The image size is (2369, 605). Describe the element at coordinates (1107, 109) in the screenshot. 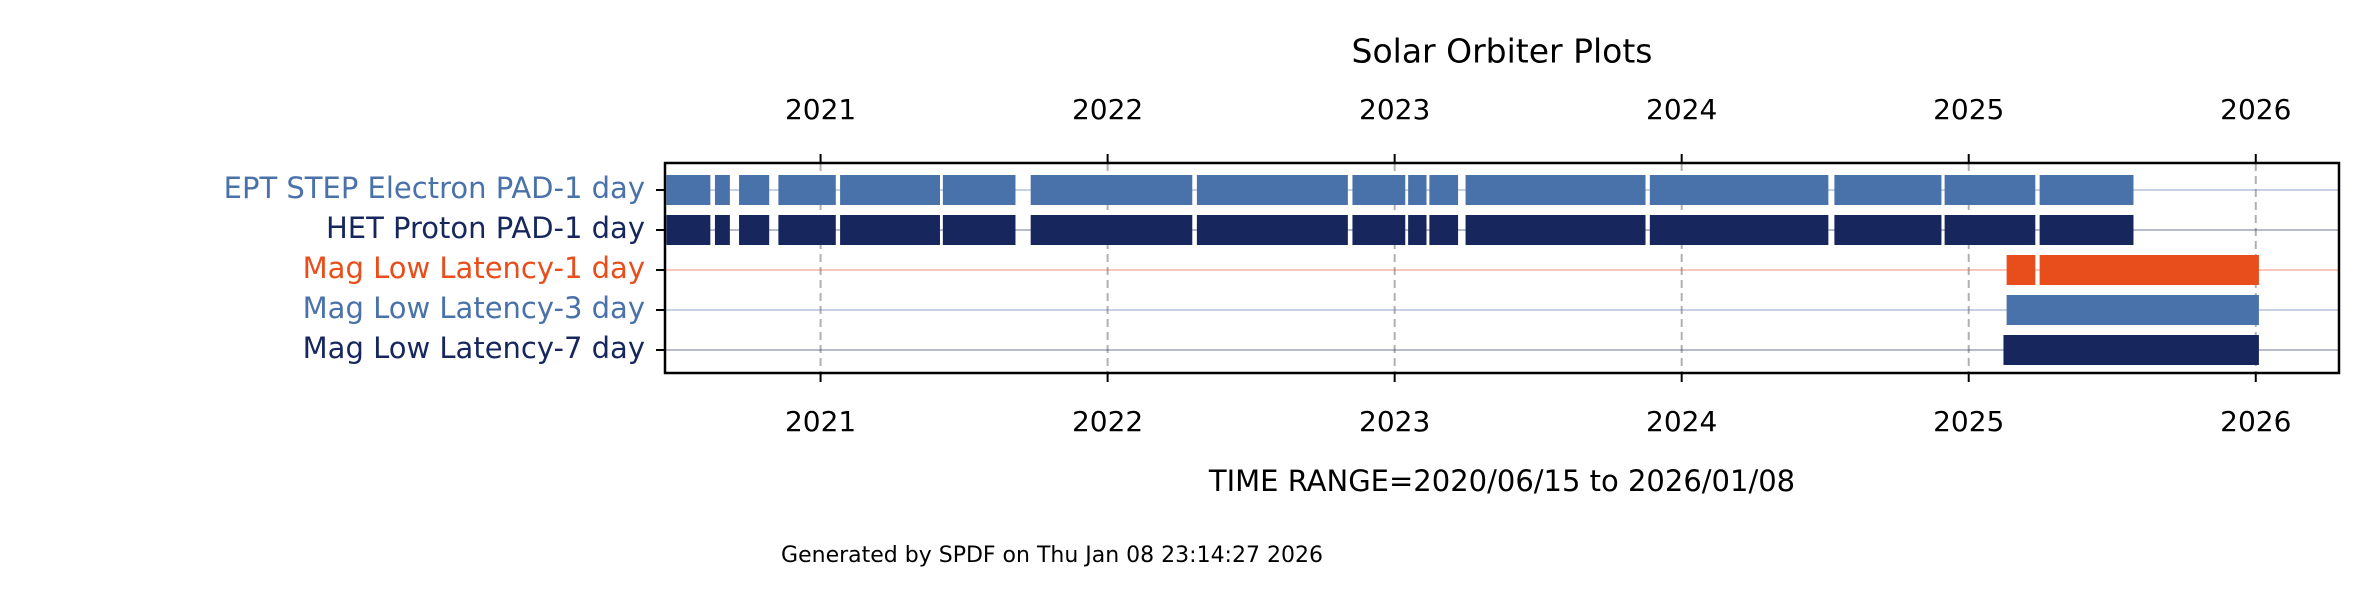

I see `x-tick-label-top: 2022` at that location.